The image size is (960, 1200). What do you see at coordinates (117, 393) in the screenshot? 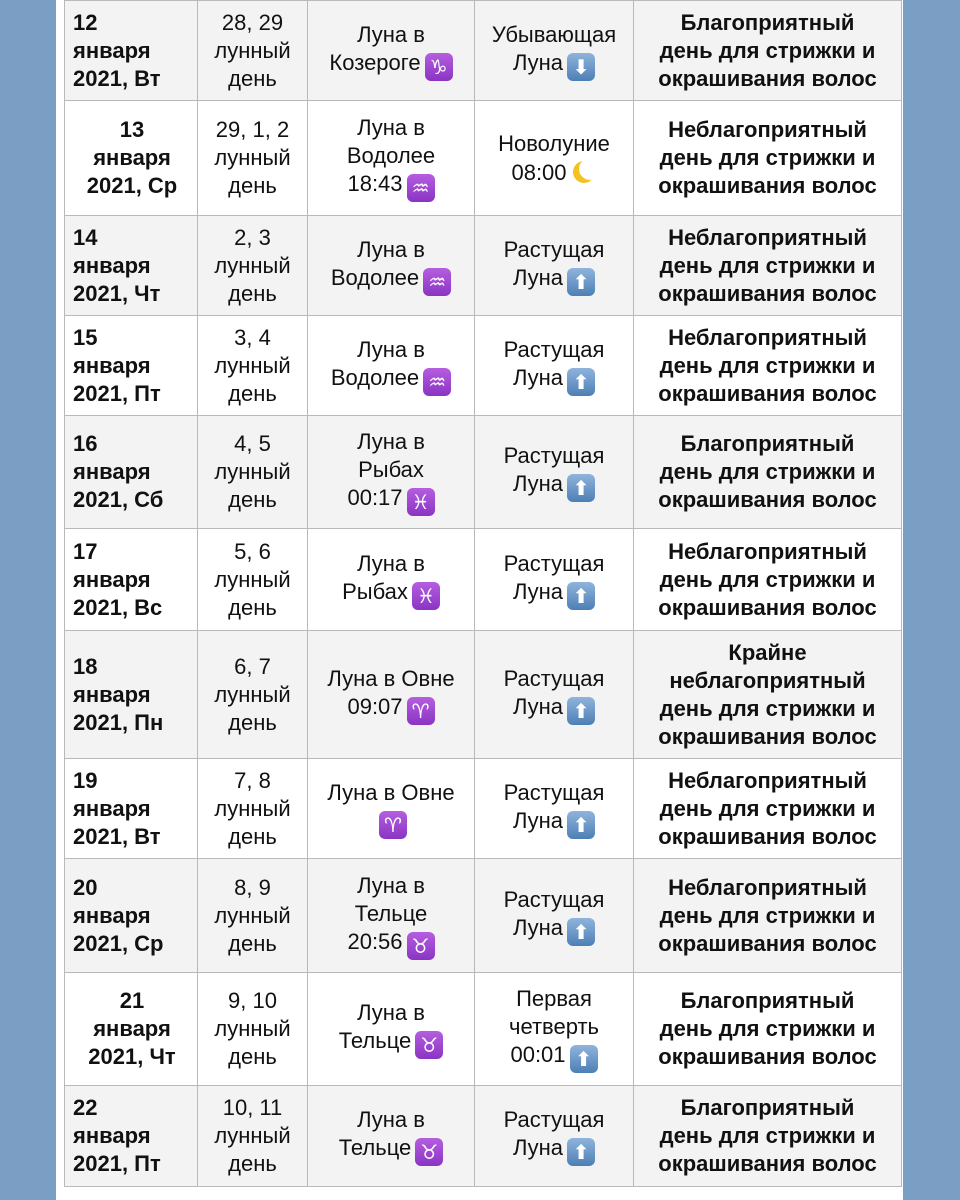
I see `cell-text: 2021, Пт` at bounding box center [117, 393].